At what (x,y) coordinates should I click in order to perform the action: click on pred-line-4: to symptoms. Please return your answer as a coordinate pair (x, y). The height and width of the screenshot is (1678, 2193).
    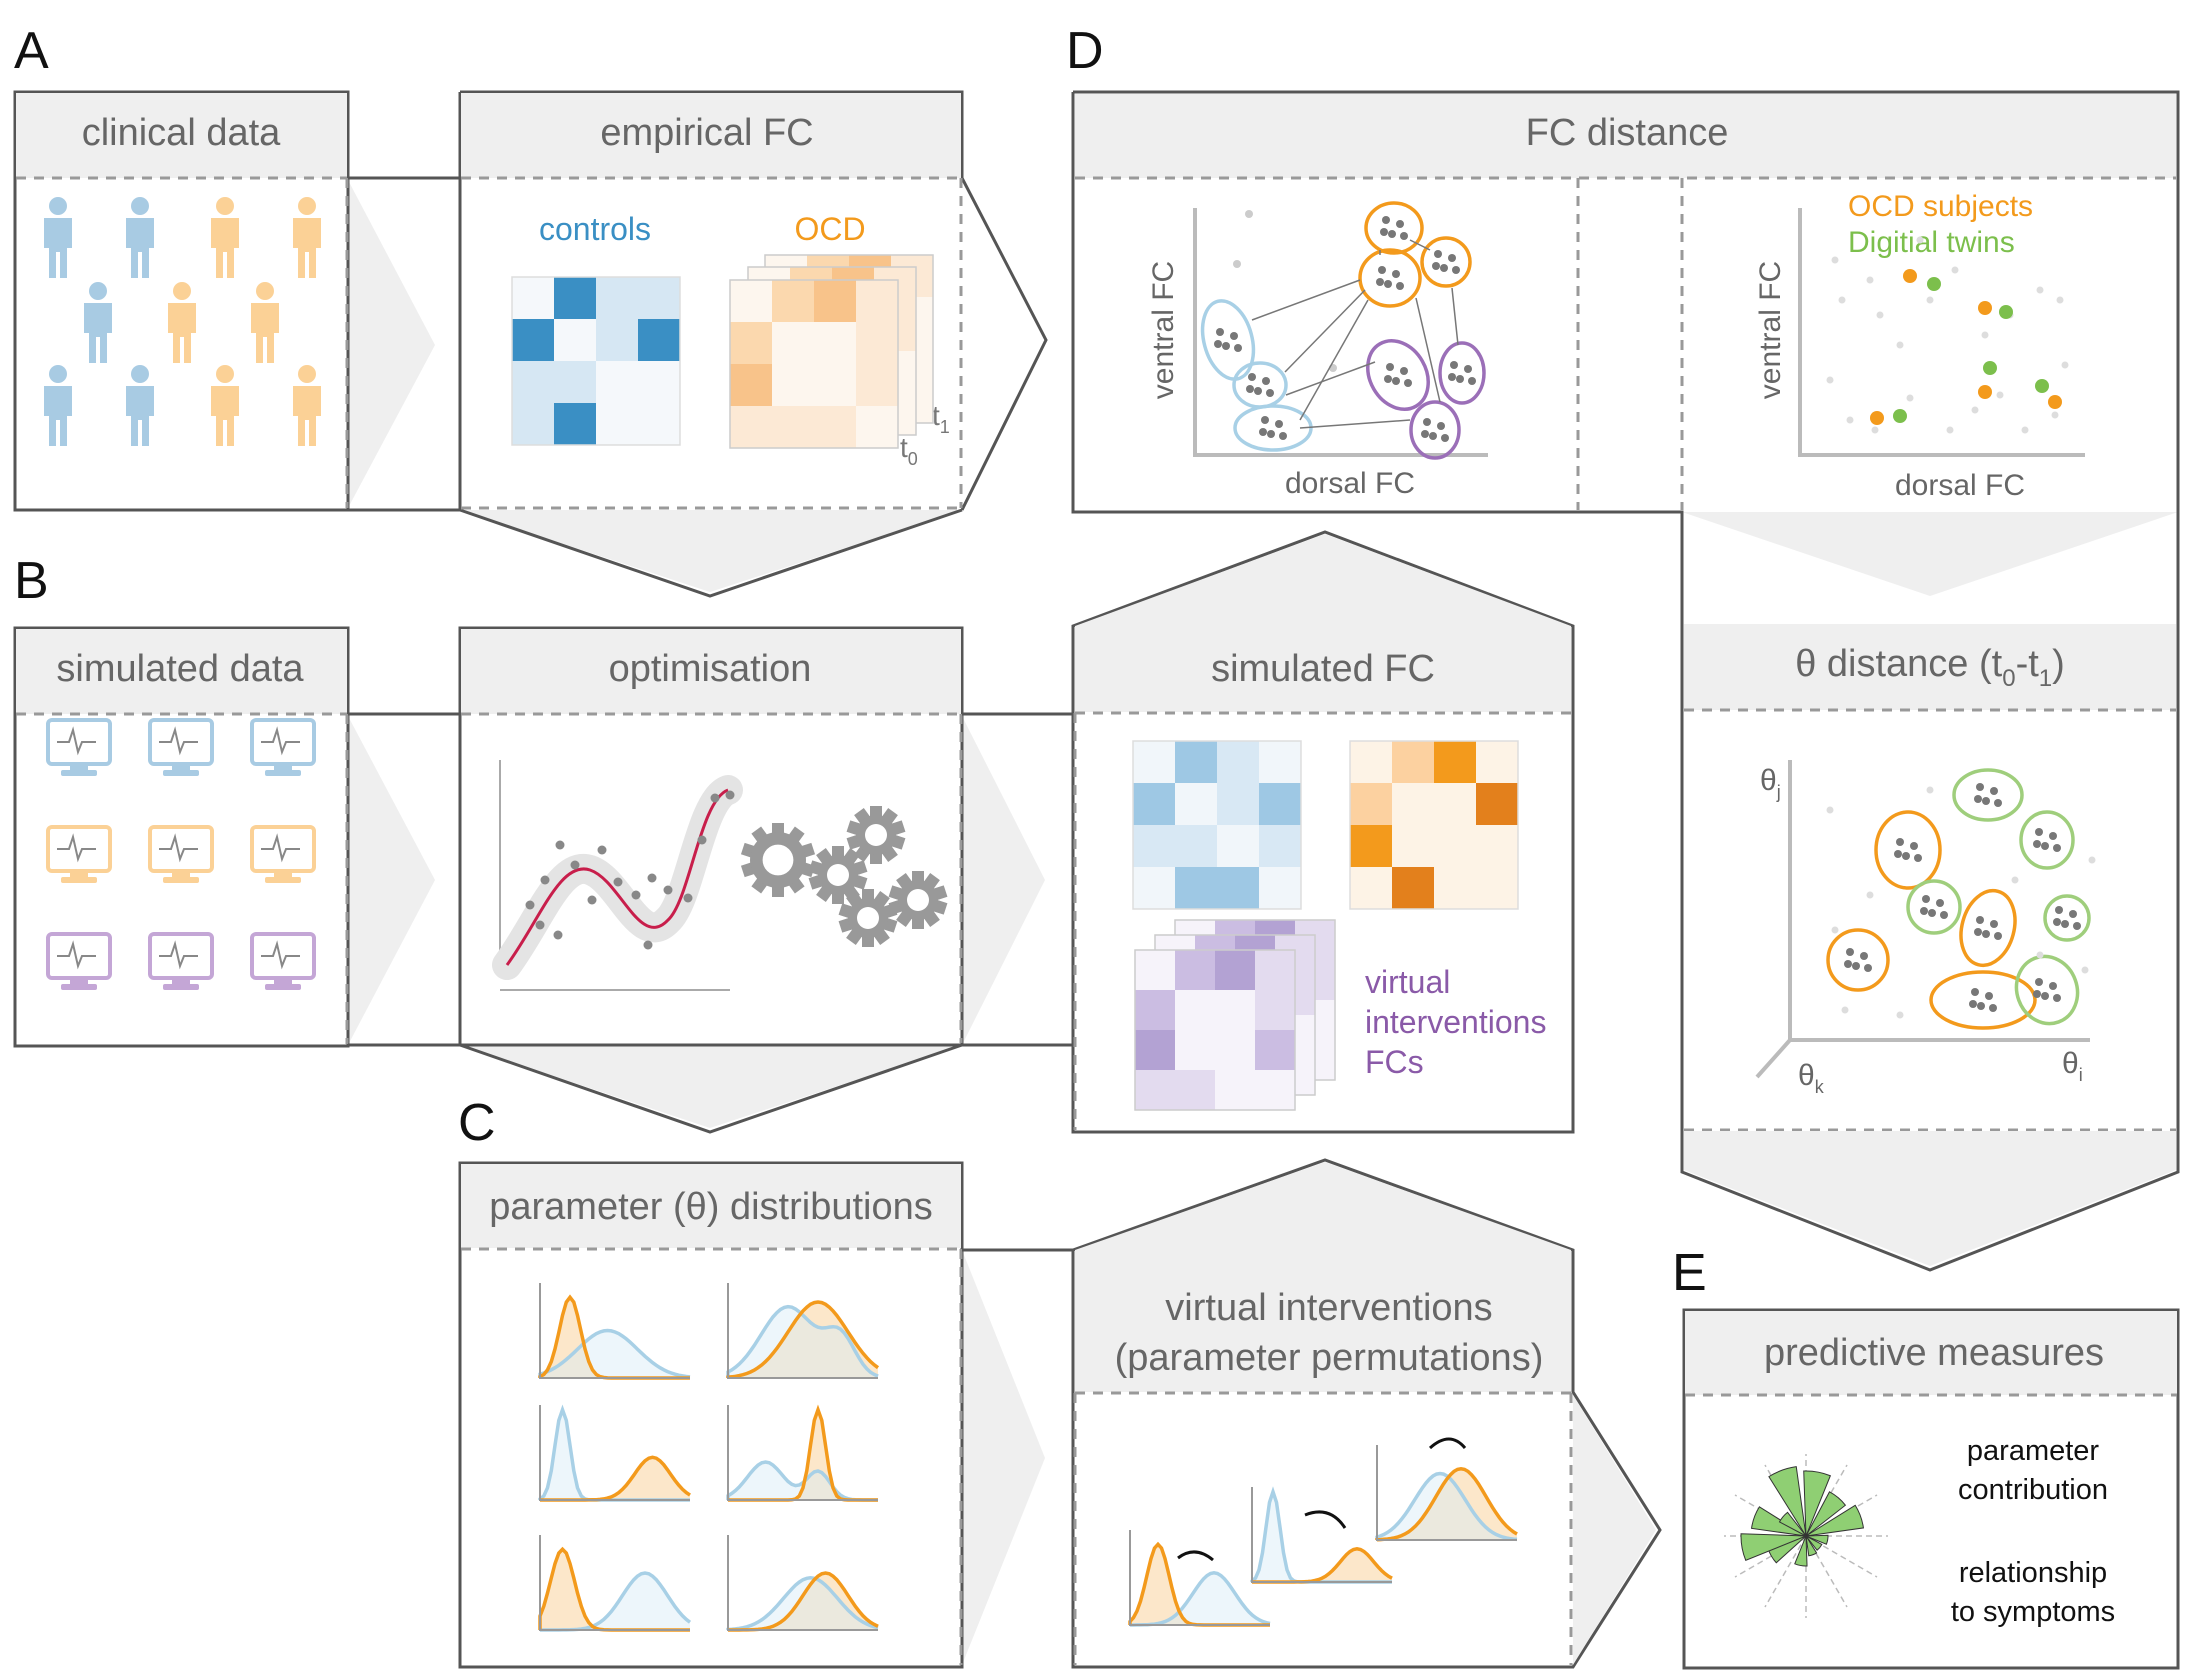
    Looking at the image, I should click on (2033, 1612).